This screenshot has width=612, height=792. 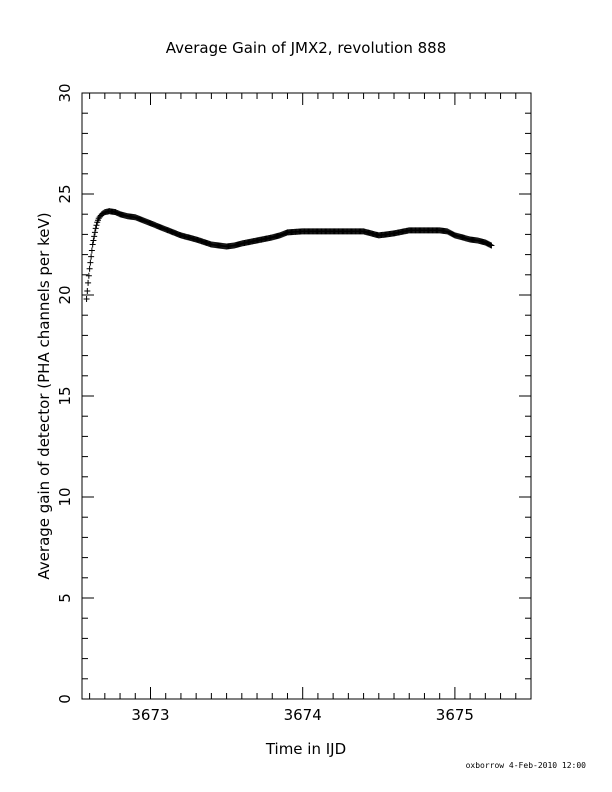 I want to click on y-tick-label: 10, so click(x=65, y=496).